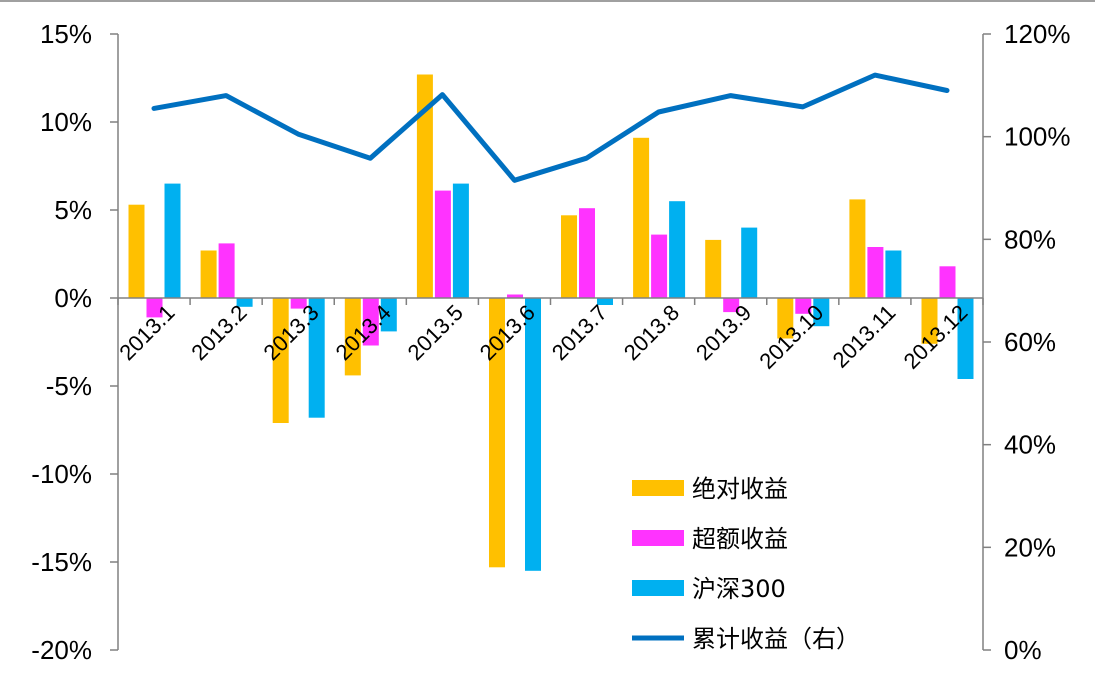 This screenshot has width=1095, height=678. Describe the element at coordinates (864, 336) in the screenshot. I see `category-label-2013.11: 2013.11` at that location.